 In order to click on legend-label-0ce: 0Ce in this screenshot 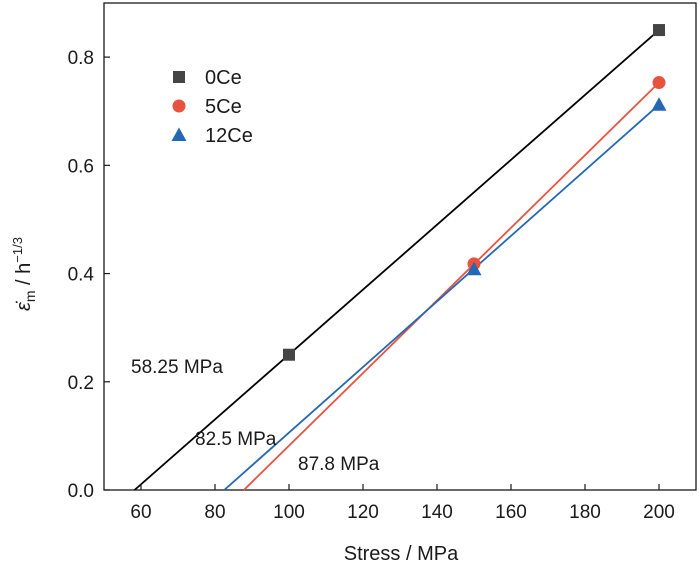, I will do `click(223, 78)`.